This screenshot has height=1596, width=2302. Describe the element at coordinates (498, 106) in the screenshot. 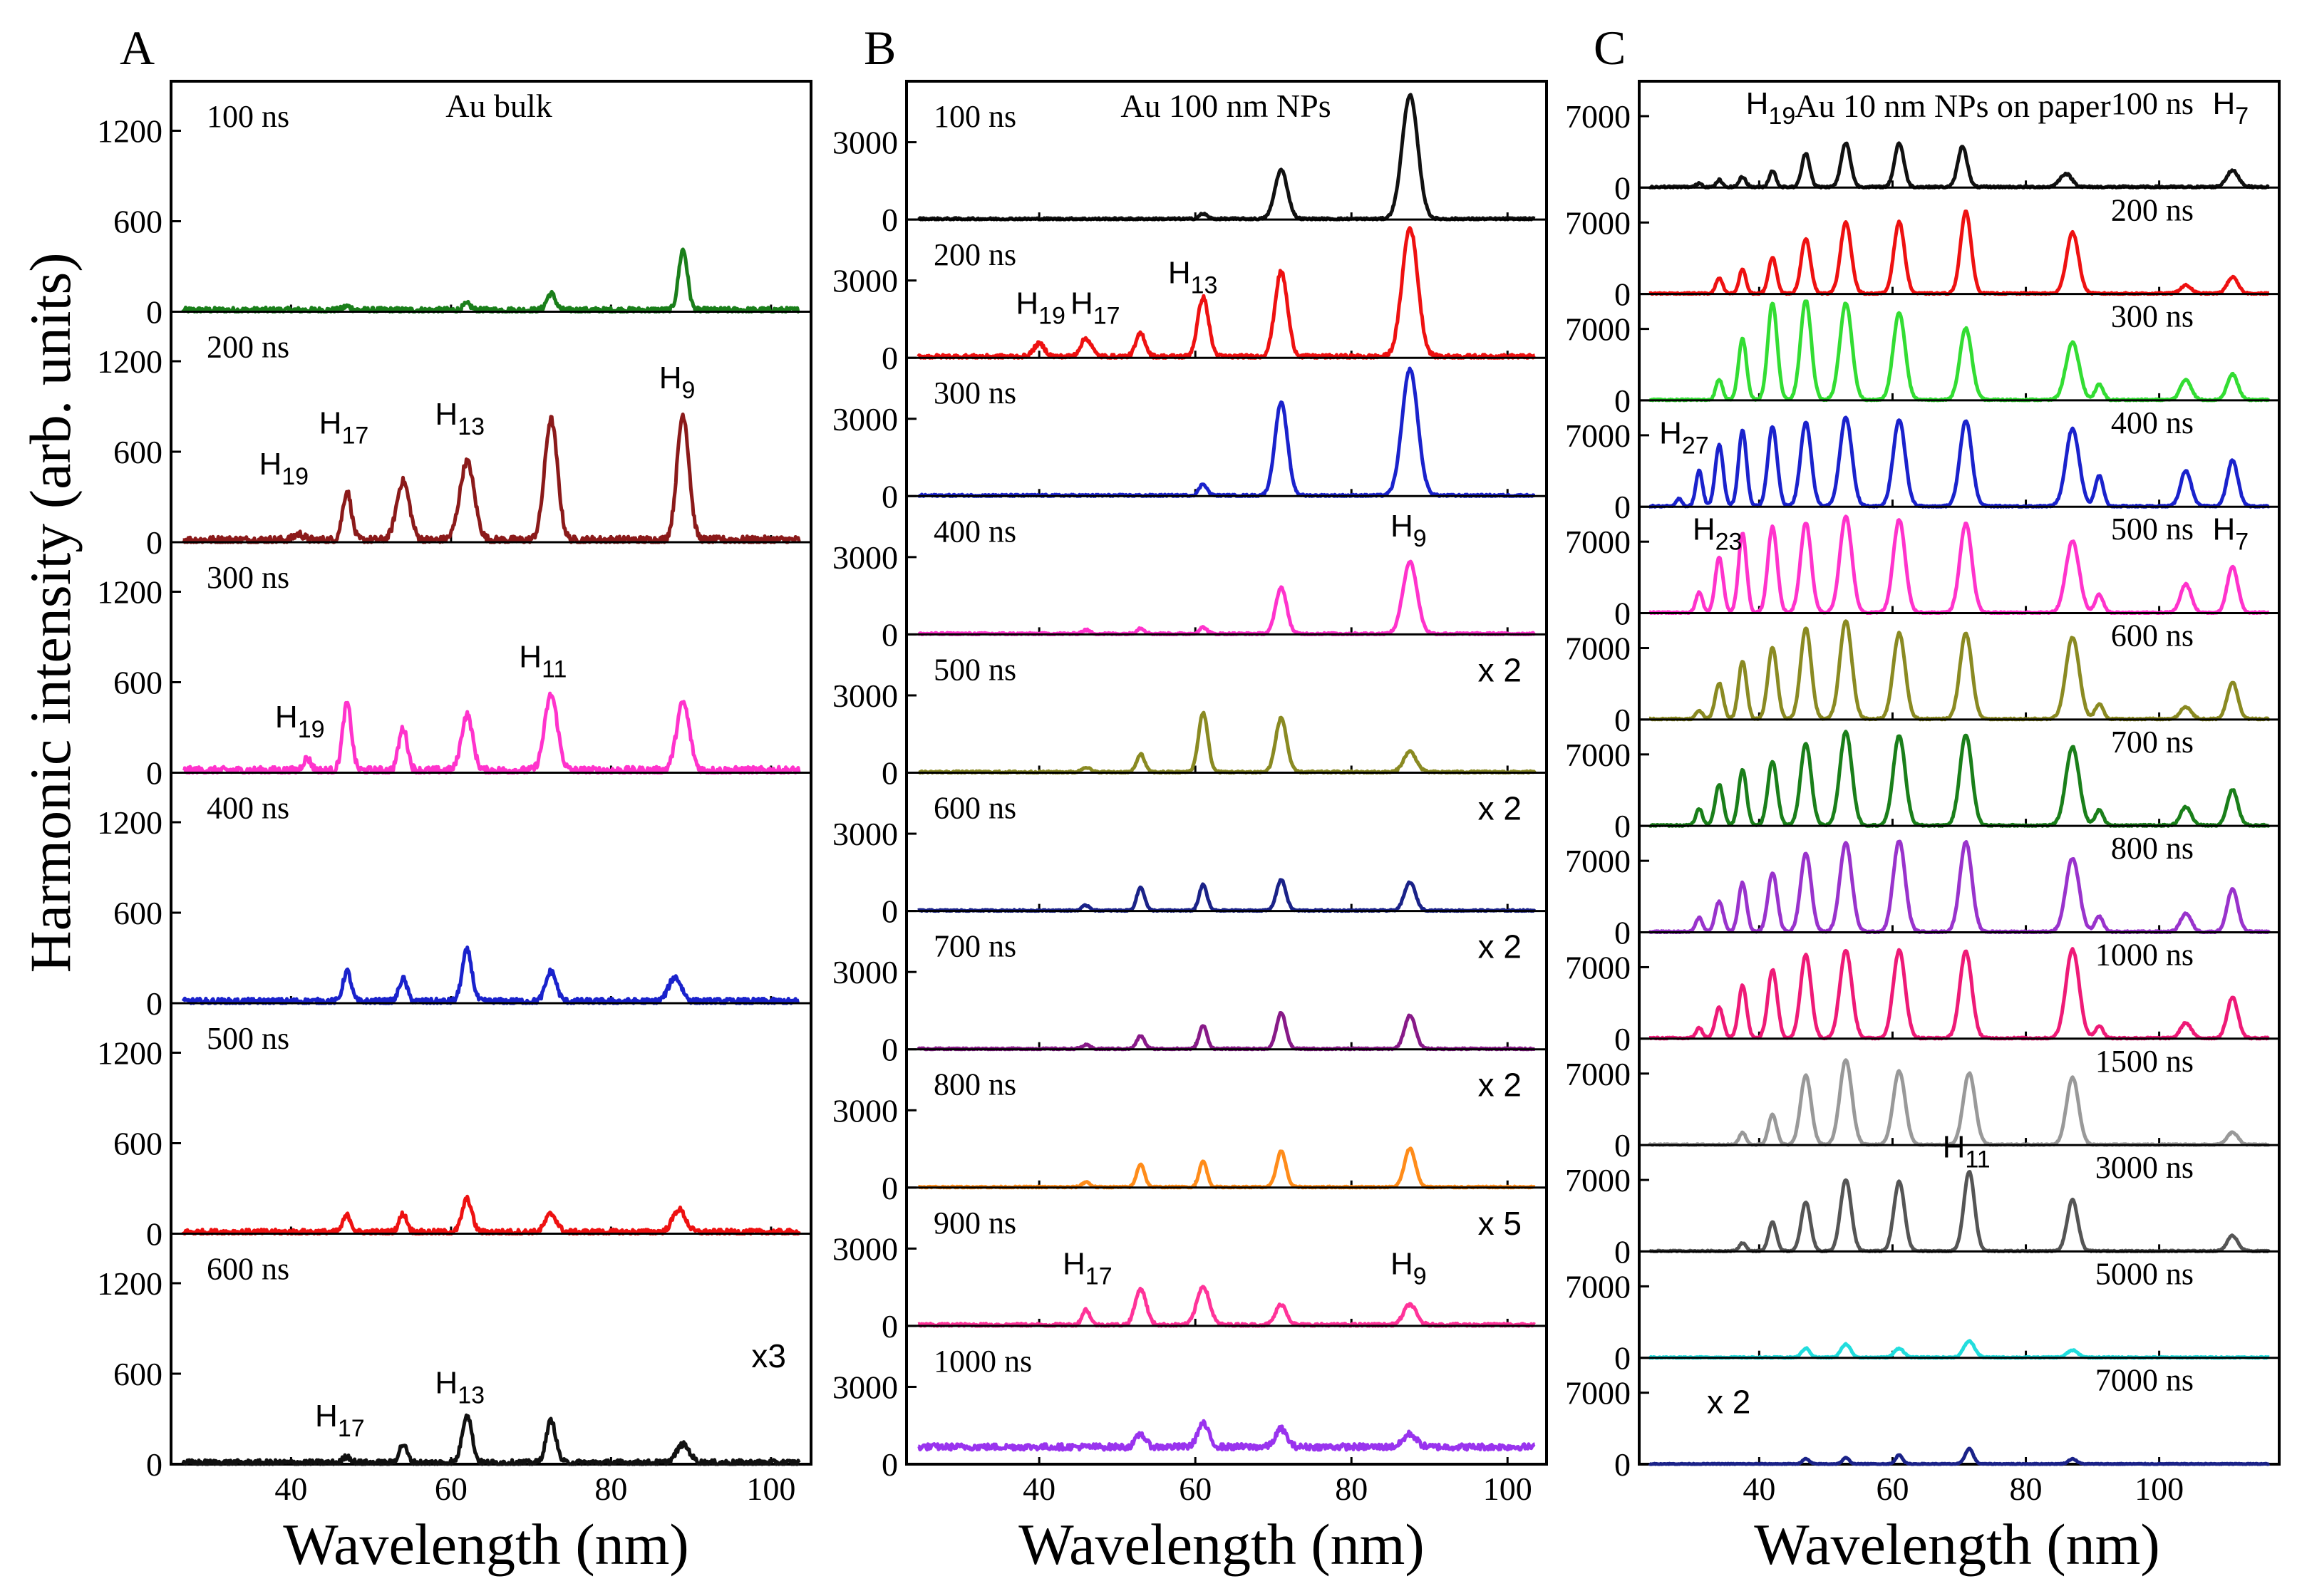

I see `panel-title: Au bulk` at that location.